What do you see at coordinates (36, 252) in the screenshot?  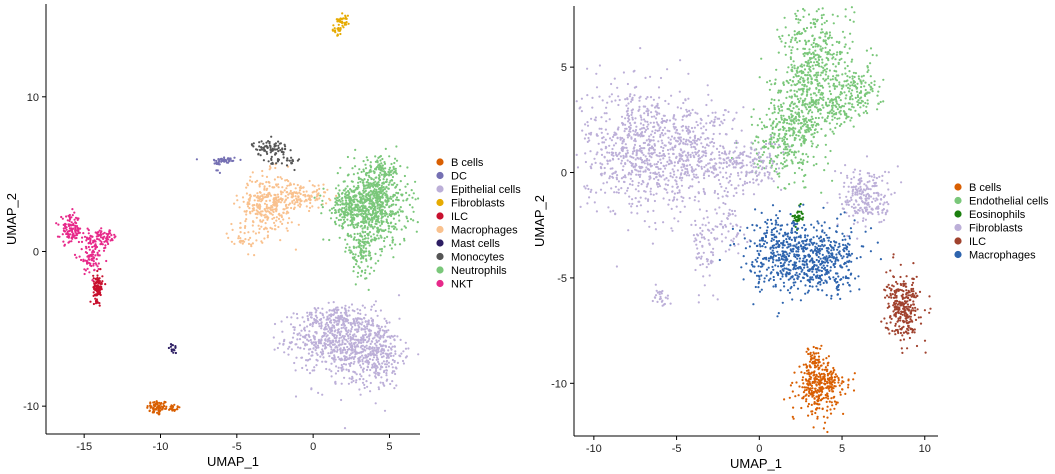 I see `y-tick-label: 0` at bounding box center [36, 252].